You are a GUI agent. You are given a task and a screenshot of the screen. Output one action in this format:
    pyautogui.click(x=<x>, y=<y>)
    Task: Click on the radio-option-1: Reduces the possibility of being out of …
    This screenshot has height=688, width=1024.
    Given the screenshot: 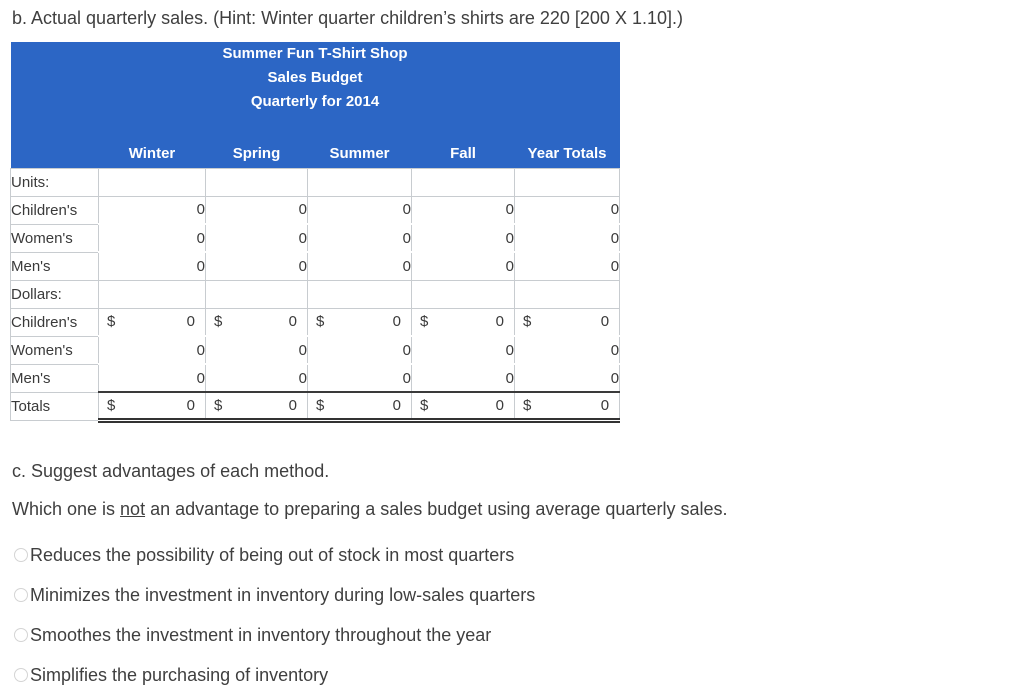 What is the action you would take?
    pyautogui.click(x=519, y=555)
    